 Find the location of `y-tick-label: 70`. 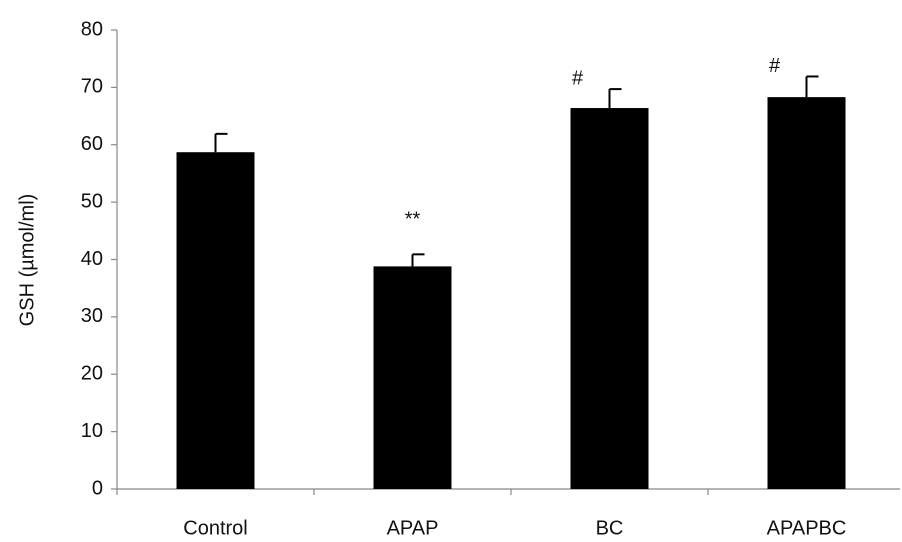

y-tick-label: 70 is located at coordinates (92, 87).